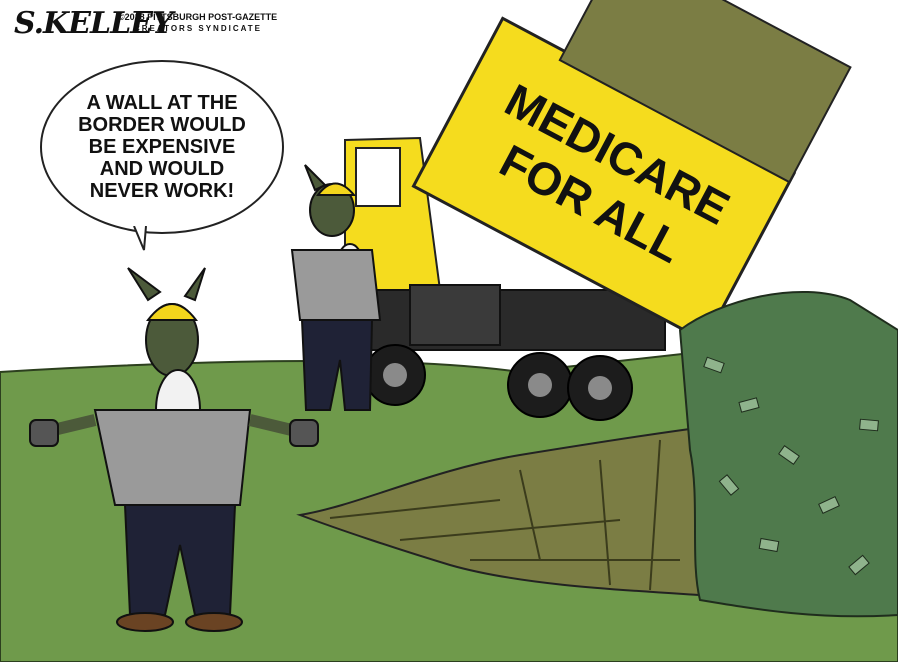  What do you see at coordinates (140, 238) in the screenshot?
I see `speech-bubble-tail` at bounding box center [140, 238].